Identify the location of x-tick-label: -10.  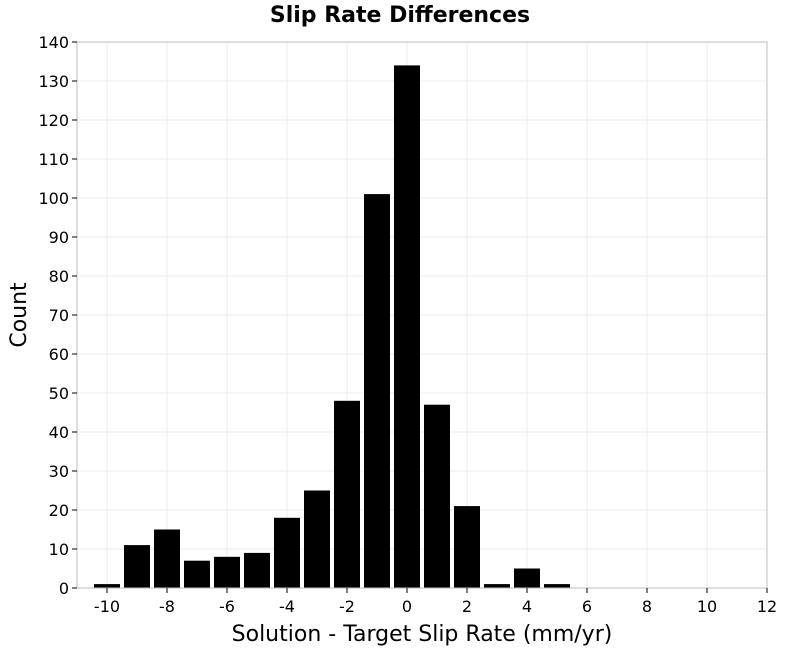
(107, 606).